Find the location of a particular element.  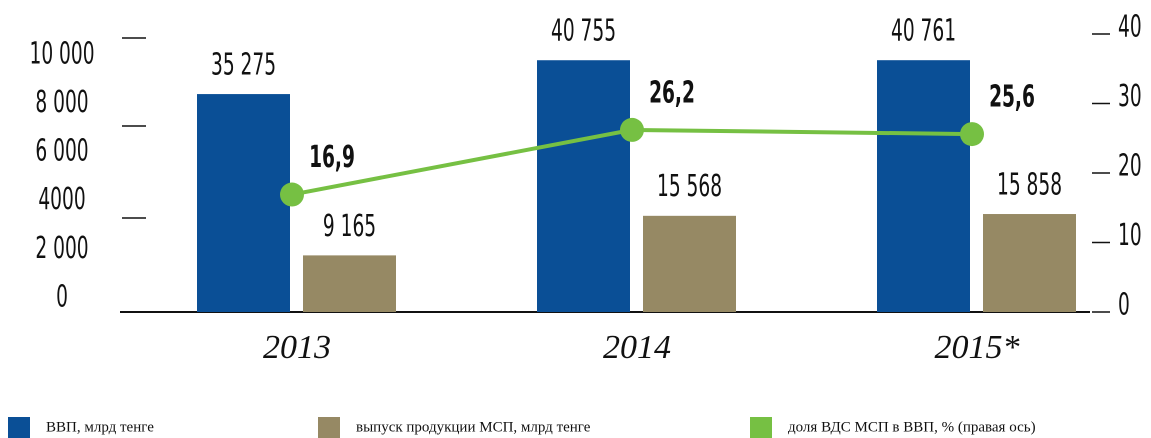

y2-tick-label: 30 is located at coordinates (1130, 95).